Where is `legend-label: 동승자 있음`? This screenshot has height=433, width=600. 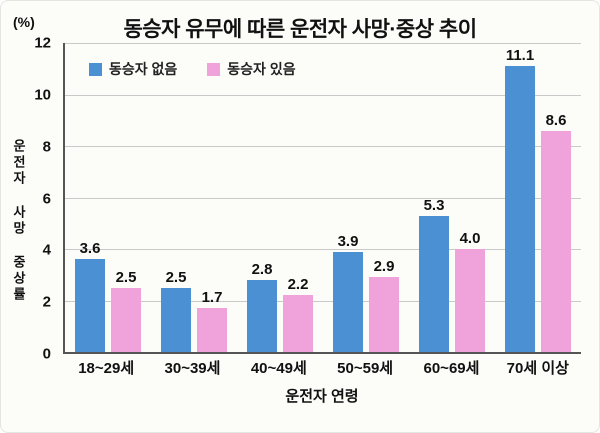 legend-label: 동승자 있음 is located at coordinates (261, 69).